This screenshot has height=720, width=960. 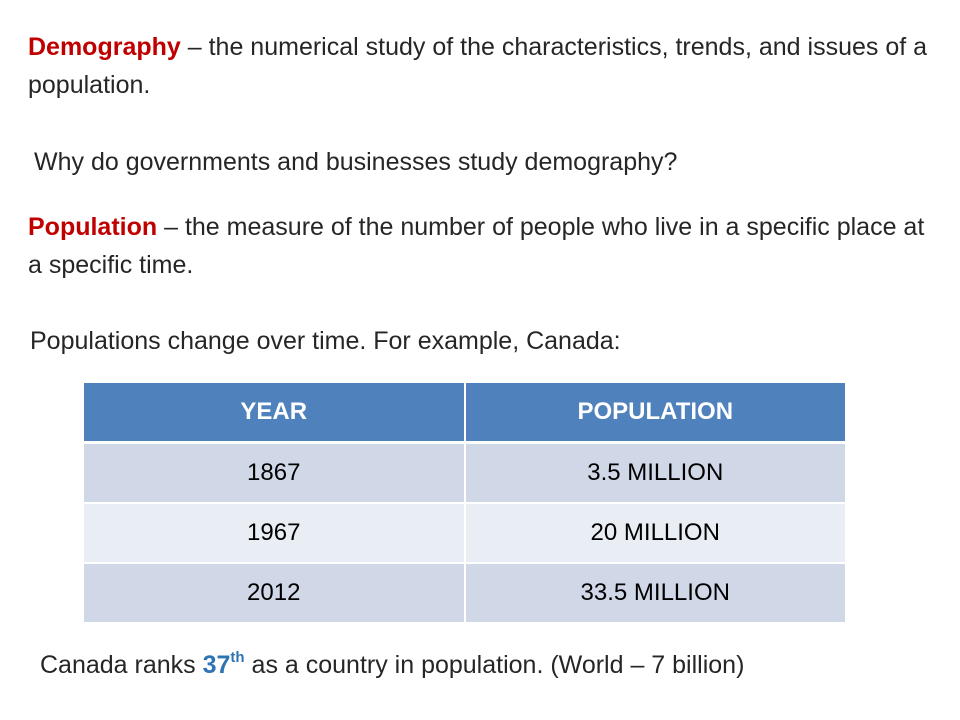 What do you see at coordinates (654, 413) in the screenshot?
I see `column-header-population: POPULATION` at bounding box center [654, 413].